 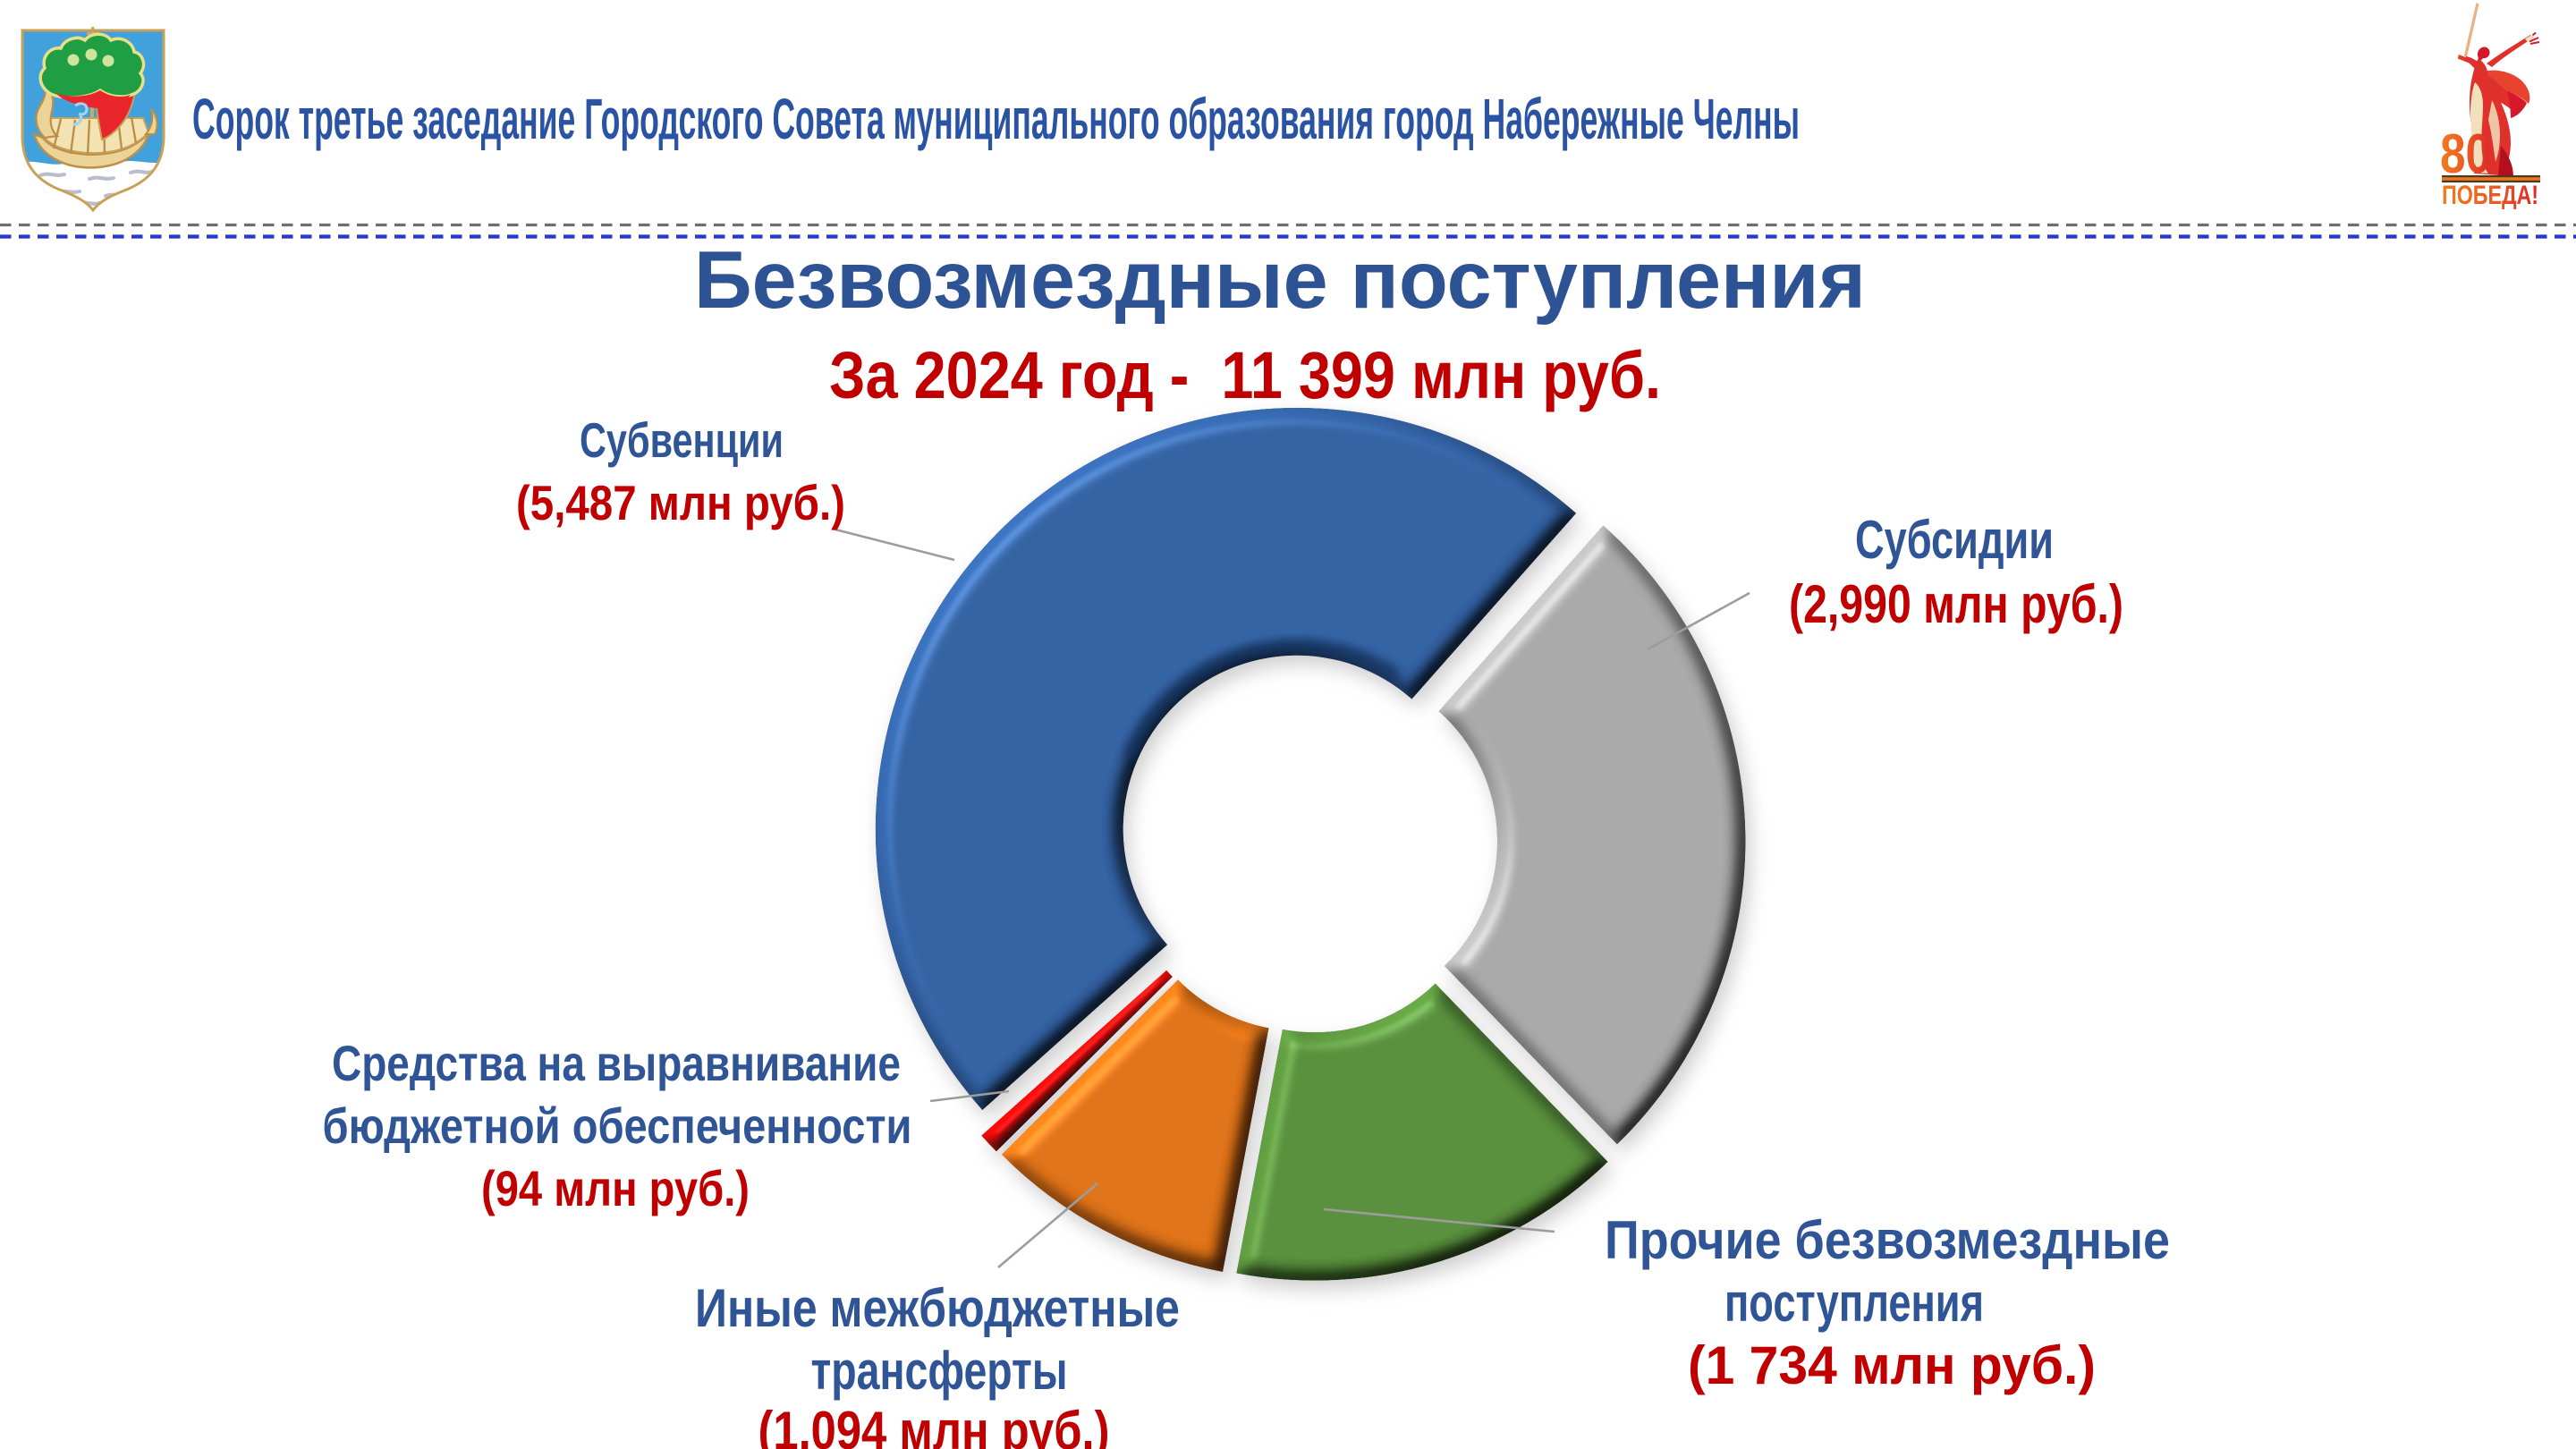 I want to click on svg-text: За 2024 год - 11 399 млн руб., so click(x=1245, y=375).